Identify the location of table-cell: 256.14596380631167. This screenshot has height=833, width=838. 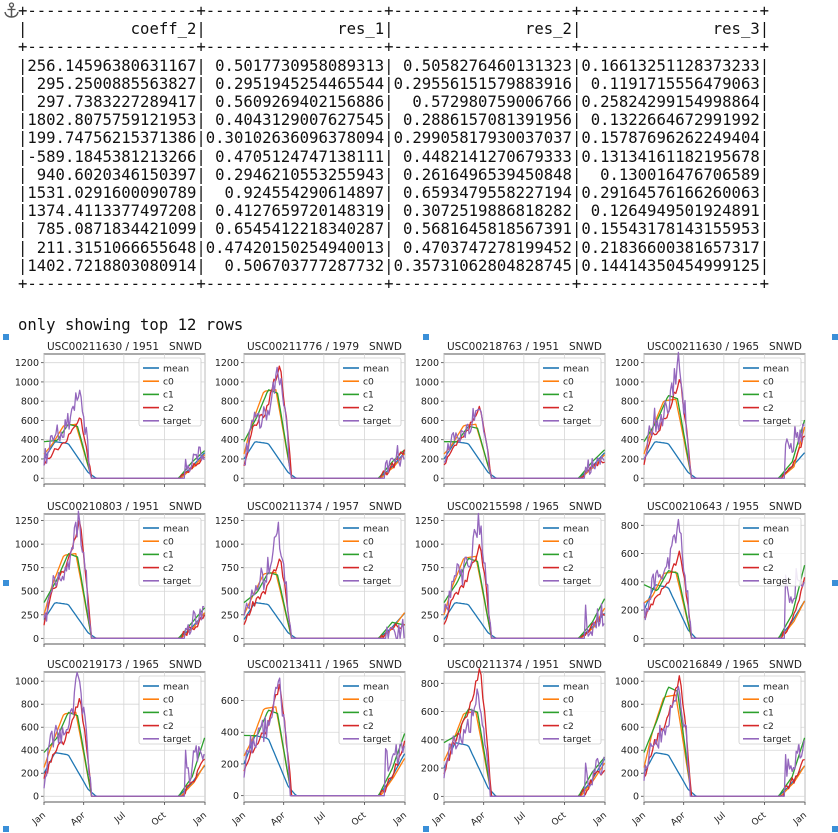
(112, 65).